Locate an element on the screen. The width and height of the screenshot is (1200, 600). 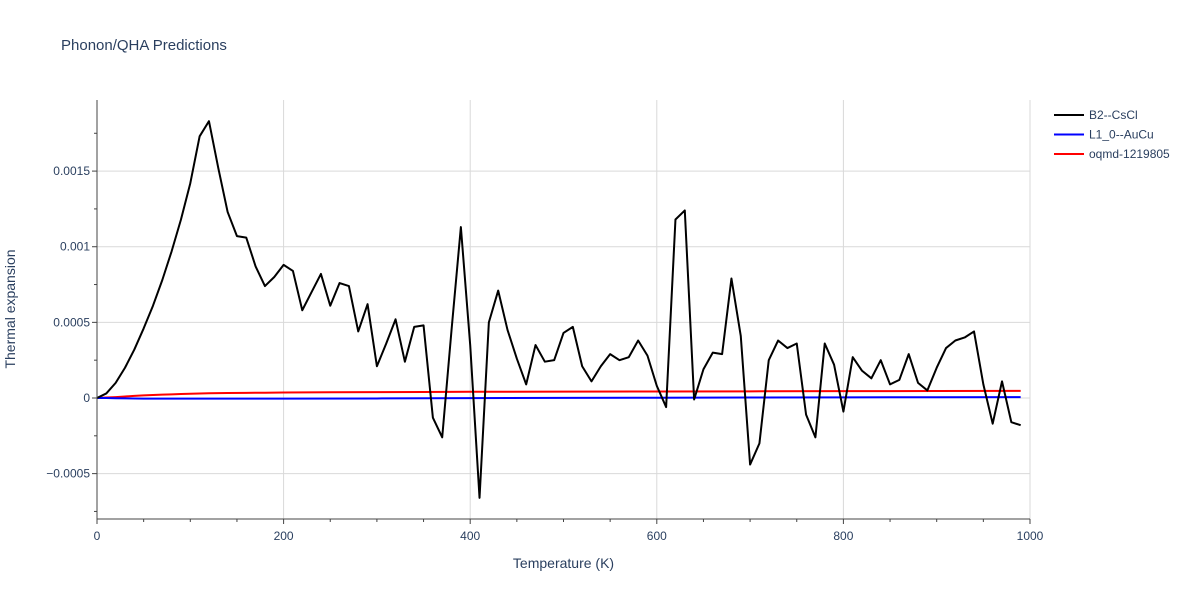
legend-label: B2--CsCl is located at coordinates (1113, 115).